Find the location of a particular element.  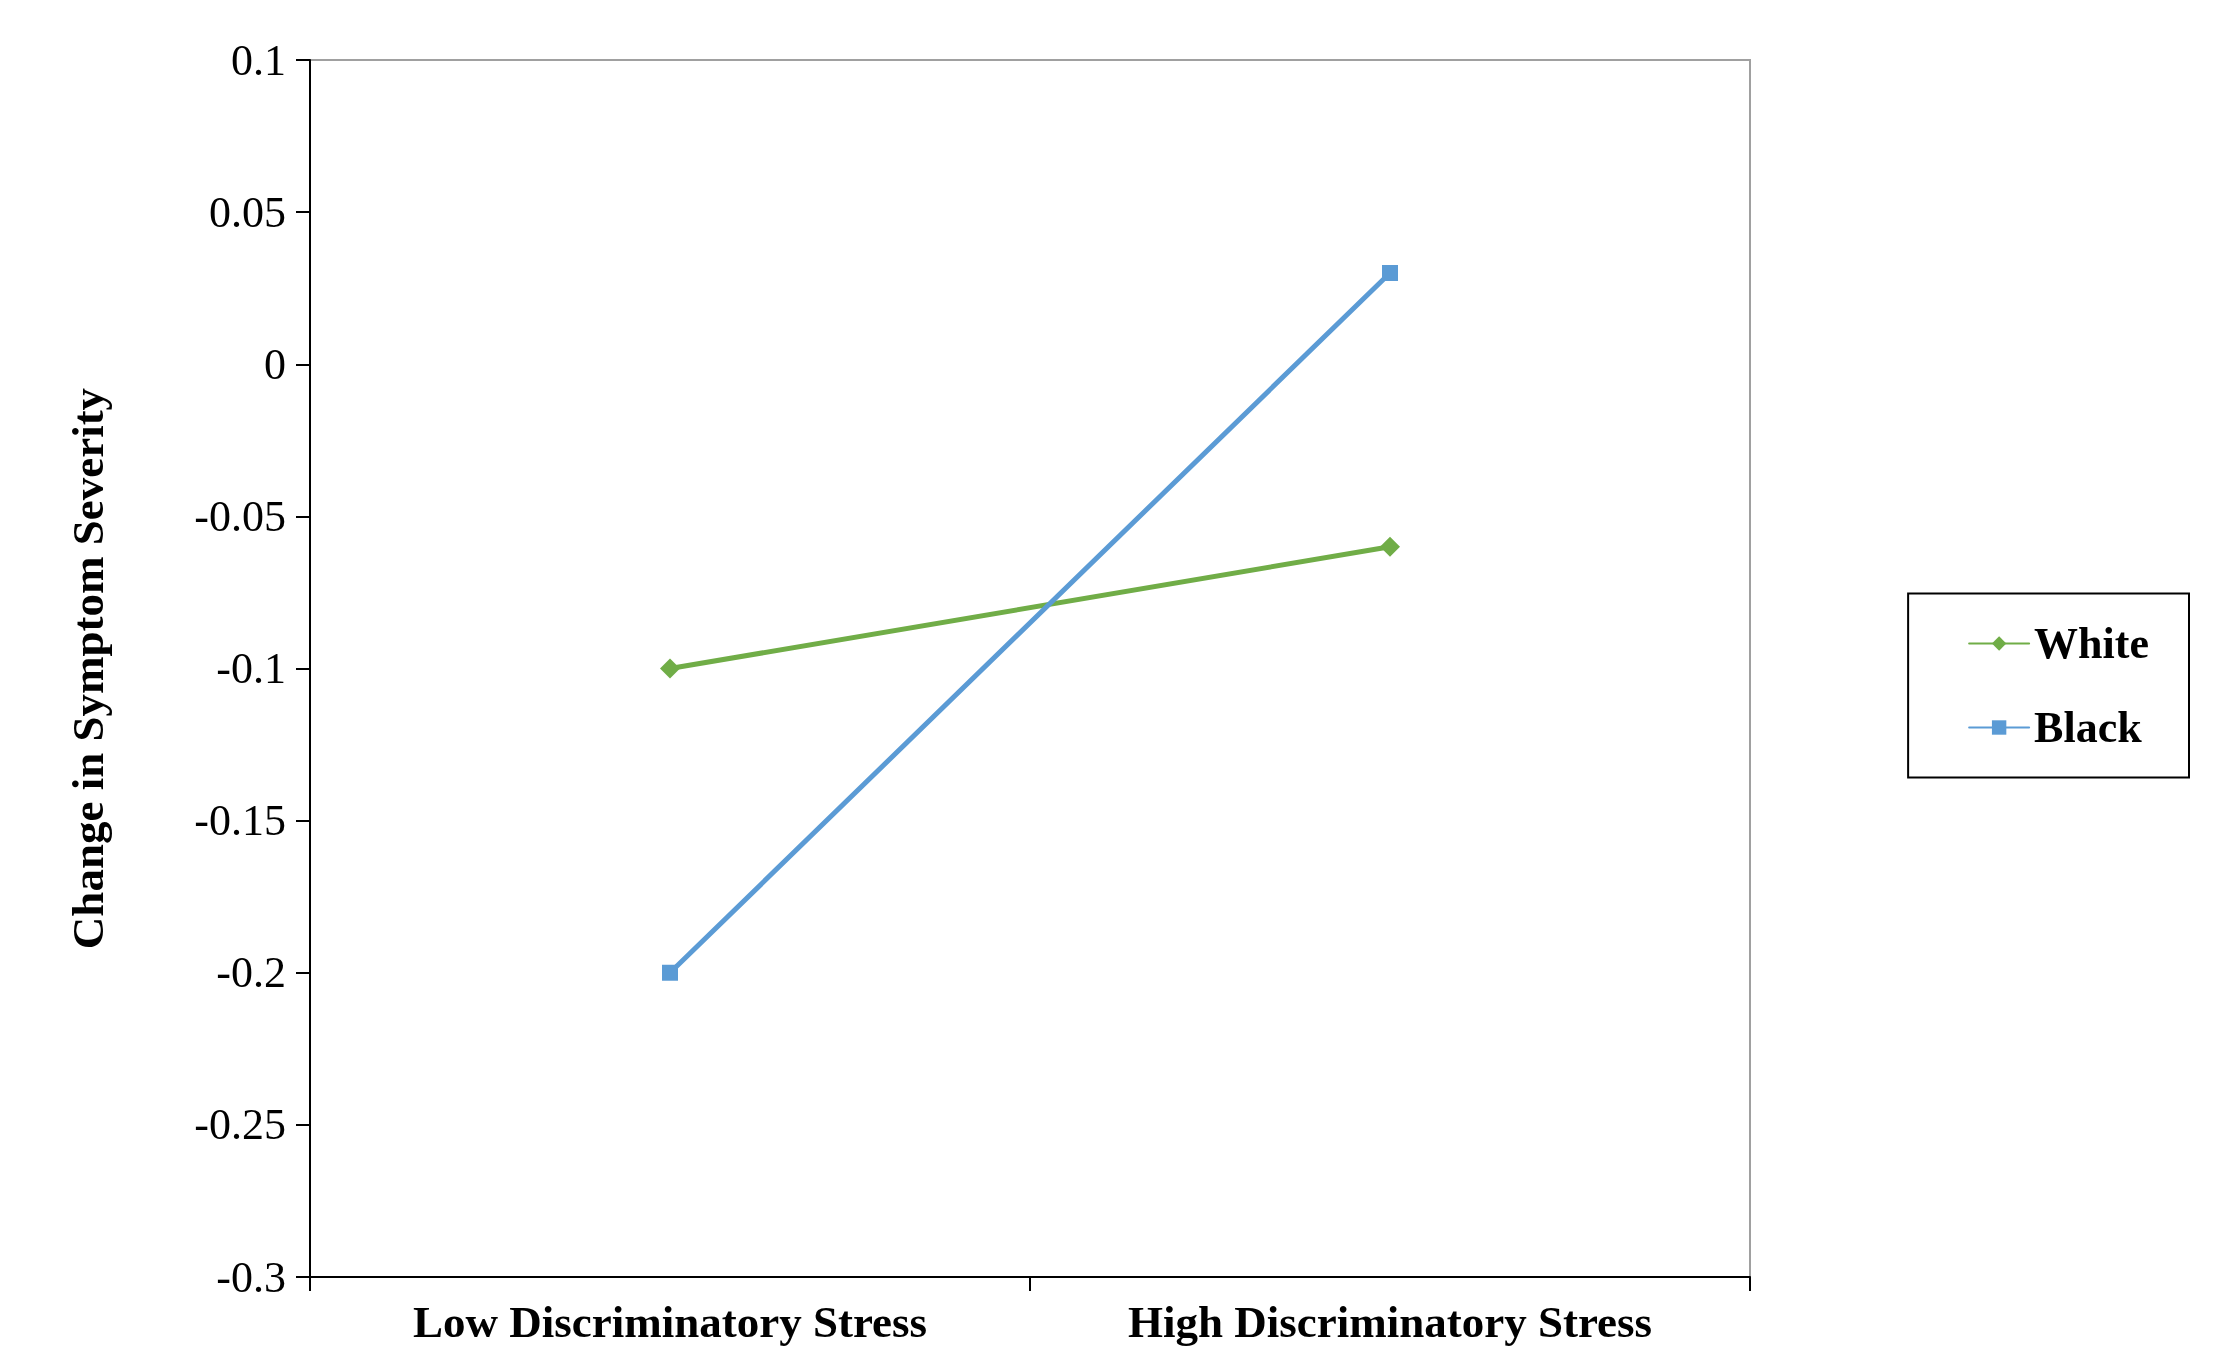

y-tick-label: 0.1 is located at coordinates (258, 60).